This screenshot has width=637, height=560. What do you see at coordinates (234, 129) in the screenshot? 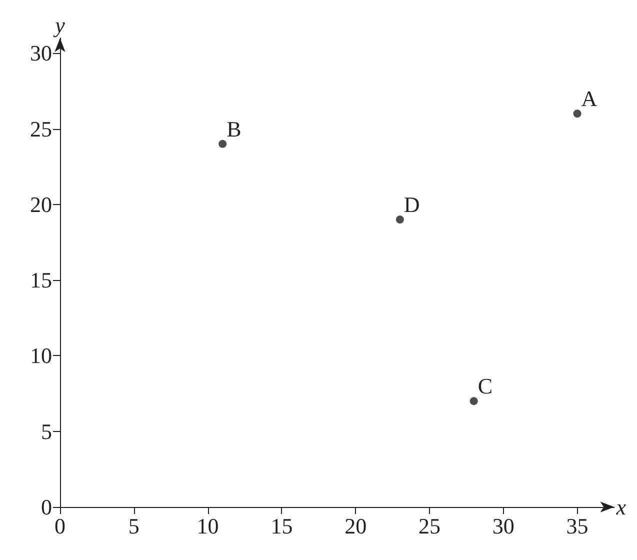
I see `annotation: B` at bounding box center [234, 129].